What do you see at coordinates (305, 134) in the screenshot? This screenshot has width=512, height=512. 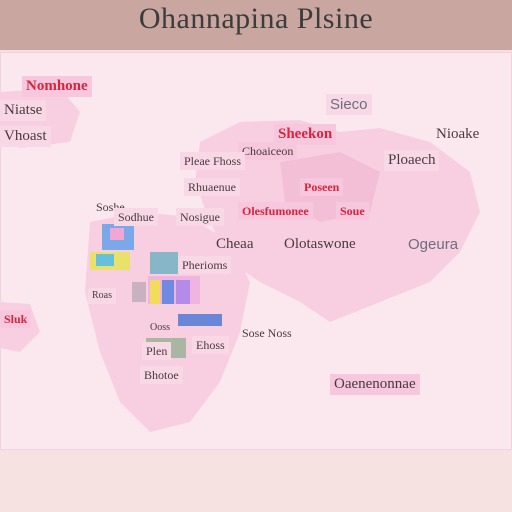 I see `map-label: Sheekon` at bounding box center [305, 134].